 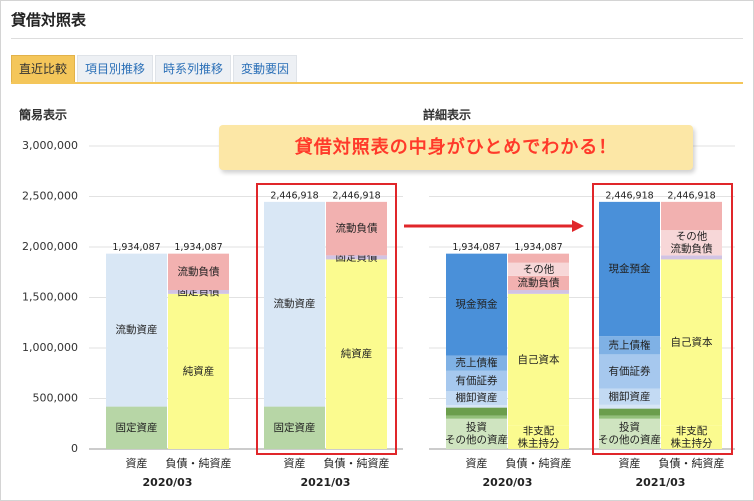 What do you see at coordinates (50, 297) in the screenshot?
I see `y-tick-label: 1,500,000` at bounding box center [50, 297].